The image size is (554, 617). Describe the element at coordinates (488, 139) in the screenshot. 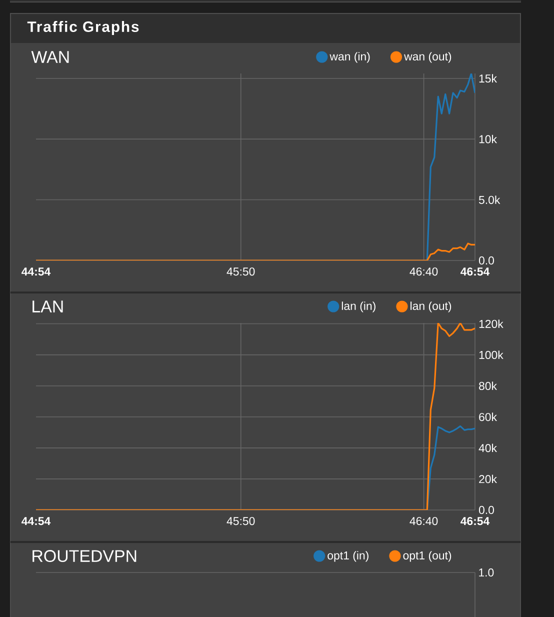

I see `y-tick-label: 10k` at that location.